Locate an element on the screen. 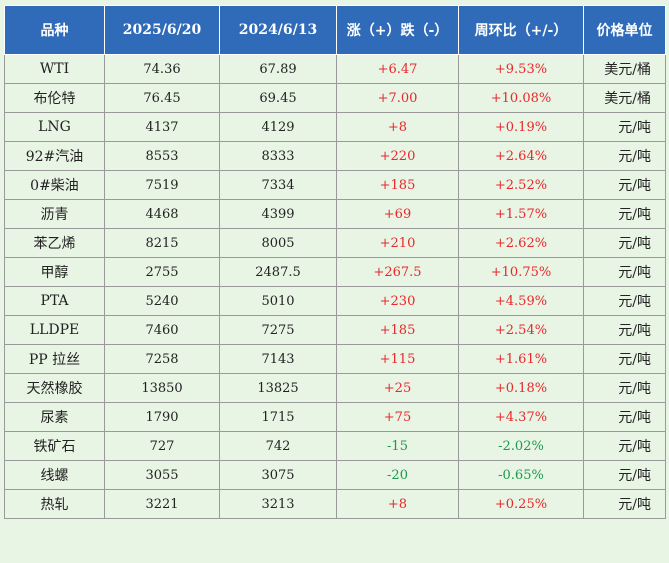 Image resolution: width=669 pixels, height=563 pixels. table-row: 0#柴油 7519 7334 +185 +2.52% 元/吨 is located at coordinates (335, 185).